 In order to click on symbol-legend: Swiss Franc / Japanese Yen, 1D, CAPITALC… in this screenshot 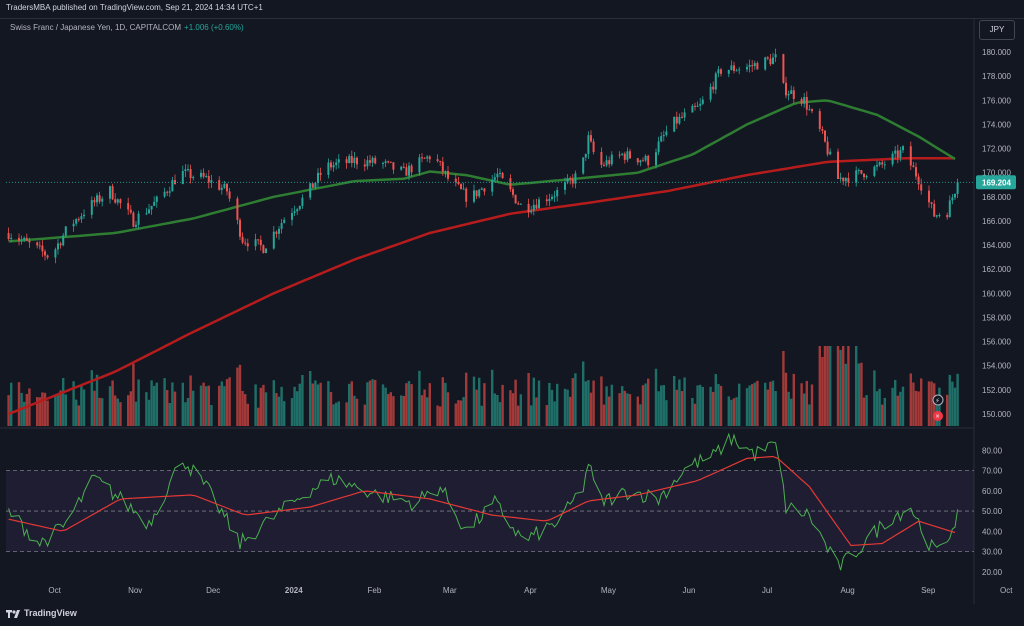, I will do `click(127, 27)`.